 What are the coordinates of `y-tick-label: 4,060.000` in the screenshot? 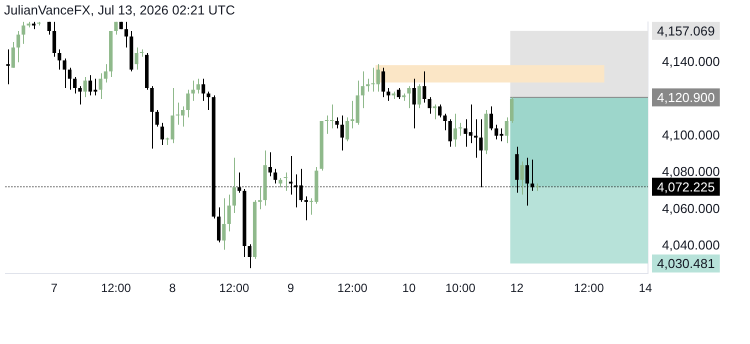 It's located at (691, 208).